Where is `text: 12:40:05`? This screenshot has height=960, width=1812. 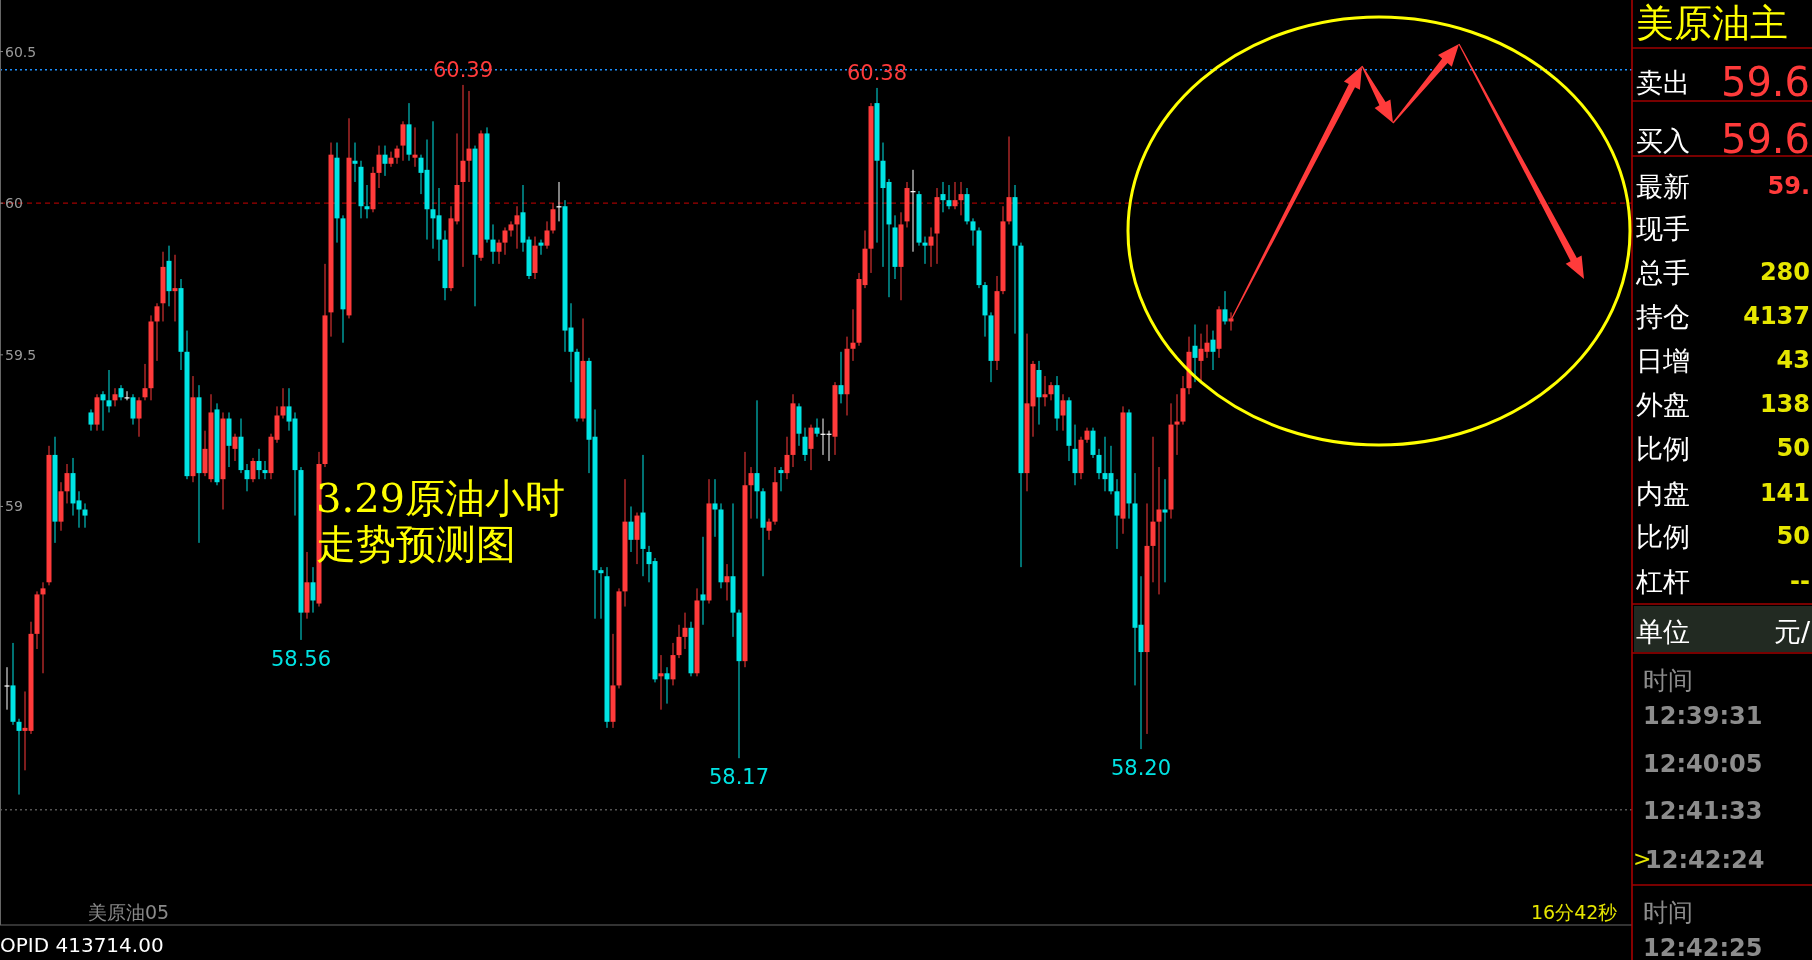 text: 12:40:05 is located at coordinates (1703, 764).